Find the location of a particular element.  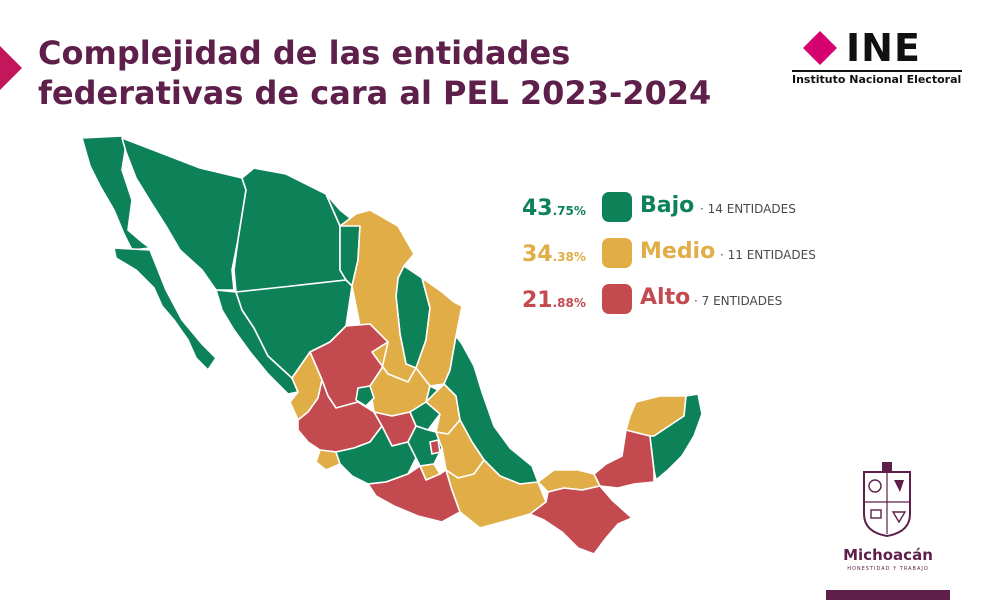

michoacan-tagline: HONESTIDAD Y TRABAJO is located at coordinates (888, 569).